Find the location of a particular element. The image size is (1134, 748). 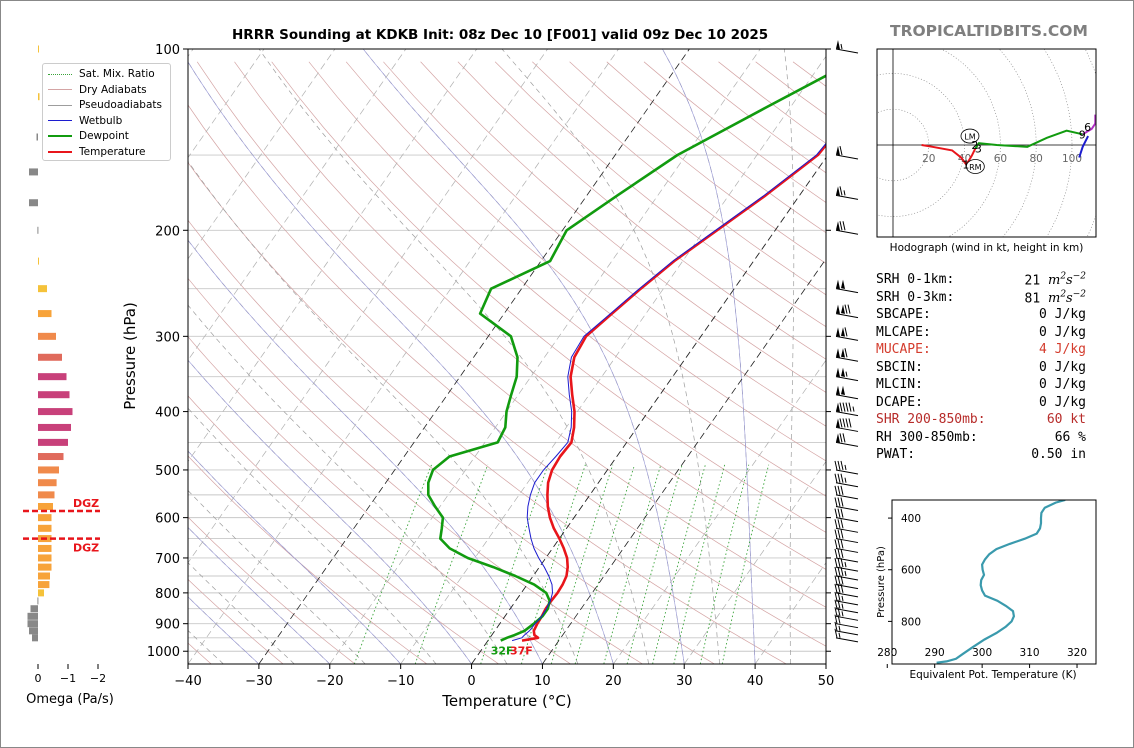

omega-xlabel: Omega (Pa/s) is located at coordinates (70, 699).